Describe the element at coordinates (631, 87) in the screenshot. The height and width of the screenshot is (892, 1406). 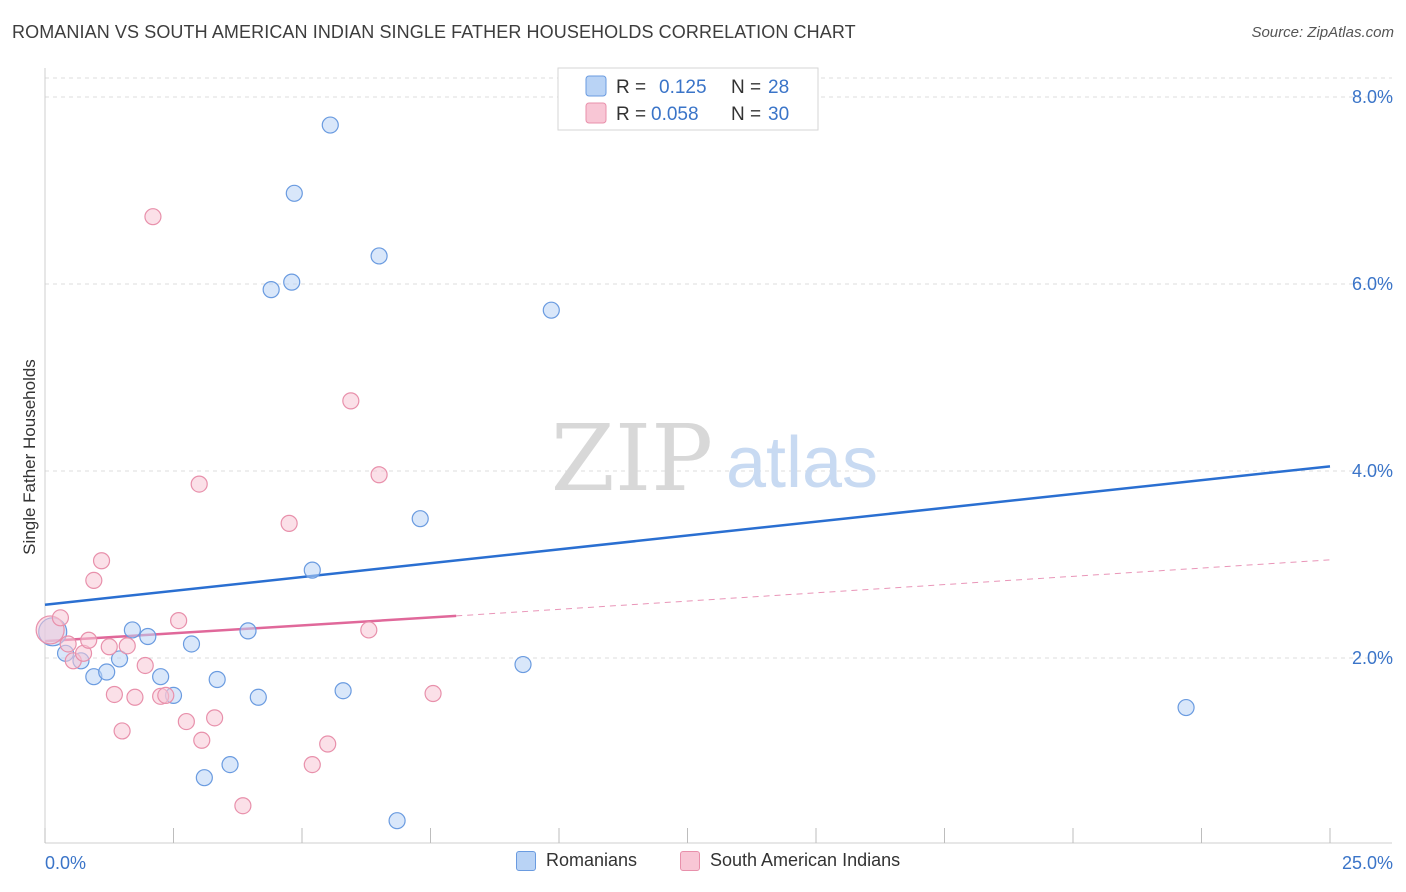
I see `legend-r-label-romanians: R =` at that location.